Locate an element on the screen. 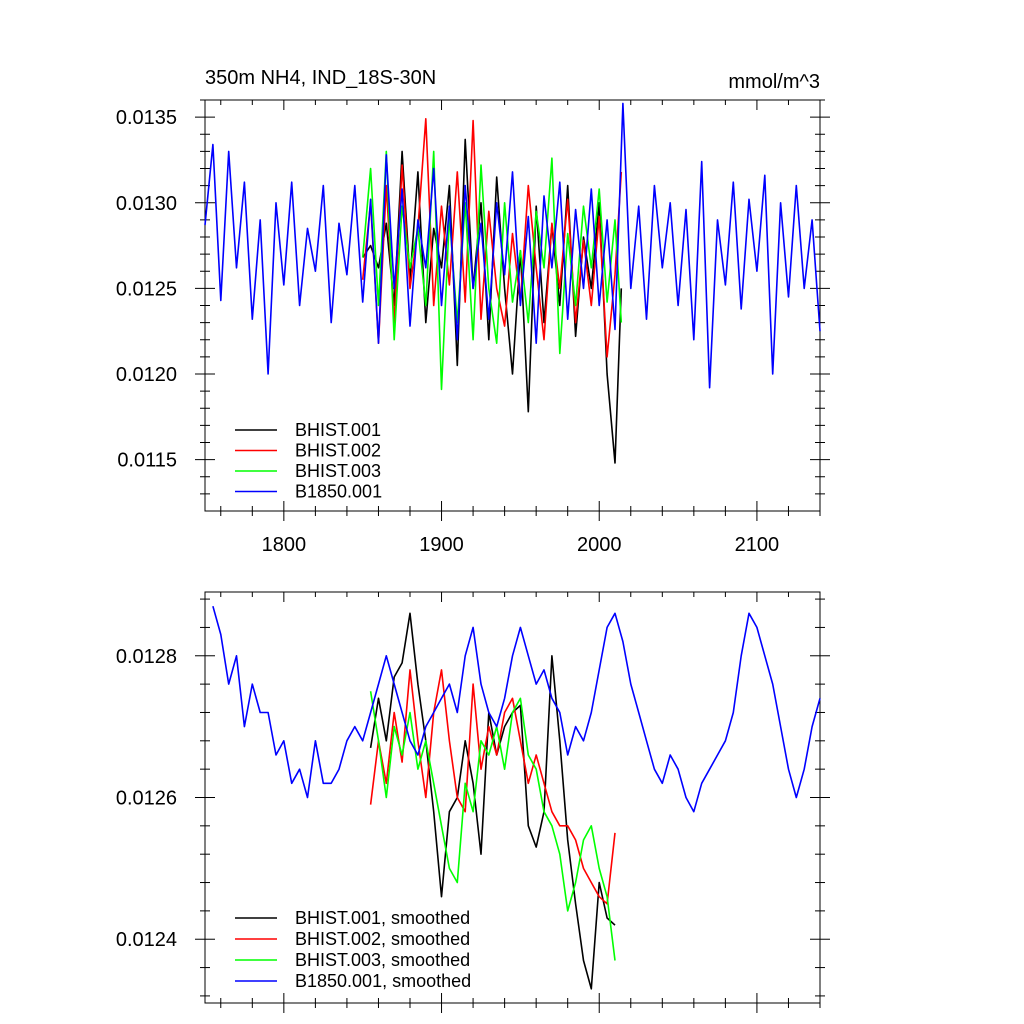 The width and height of the screenshot is (1024, 1024). x-tick-label: 2100 is located at coordinates (757, 545).